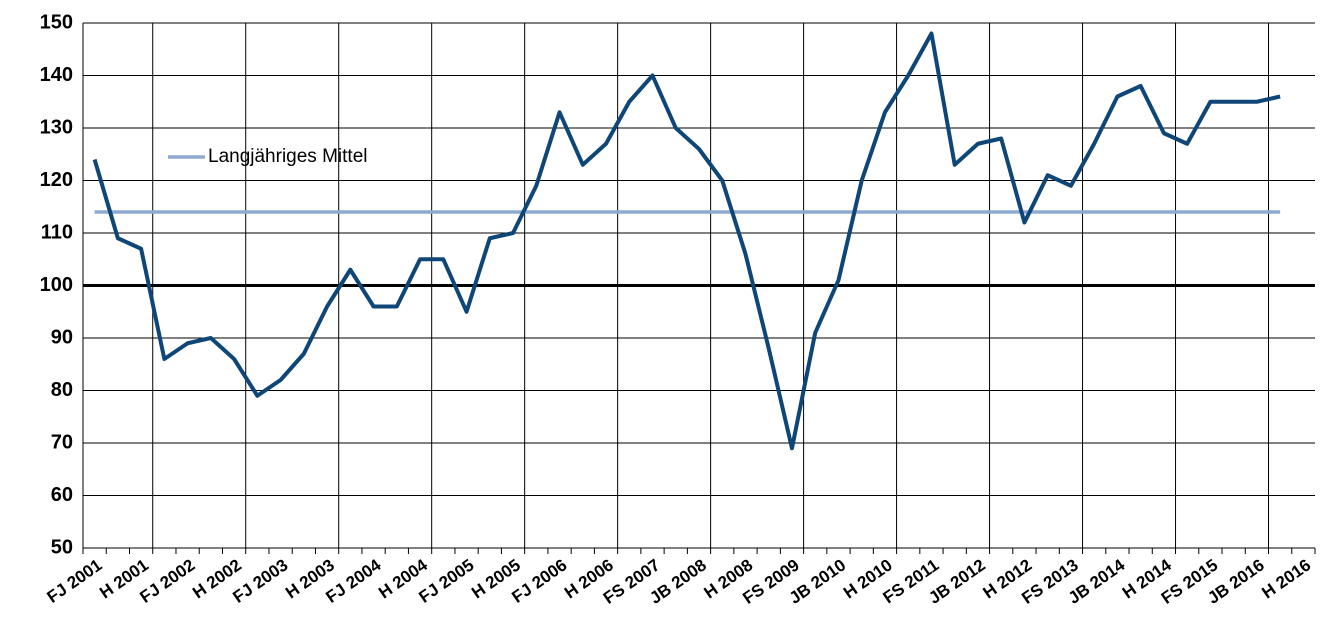 The width and height of the screenshot is (1322, 637). I want to click on y-tick-label: 150, so click(56, 22).